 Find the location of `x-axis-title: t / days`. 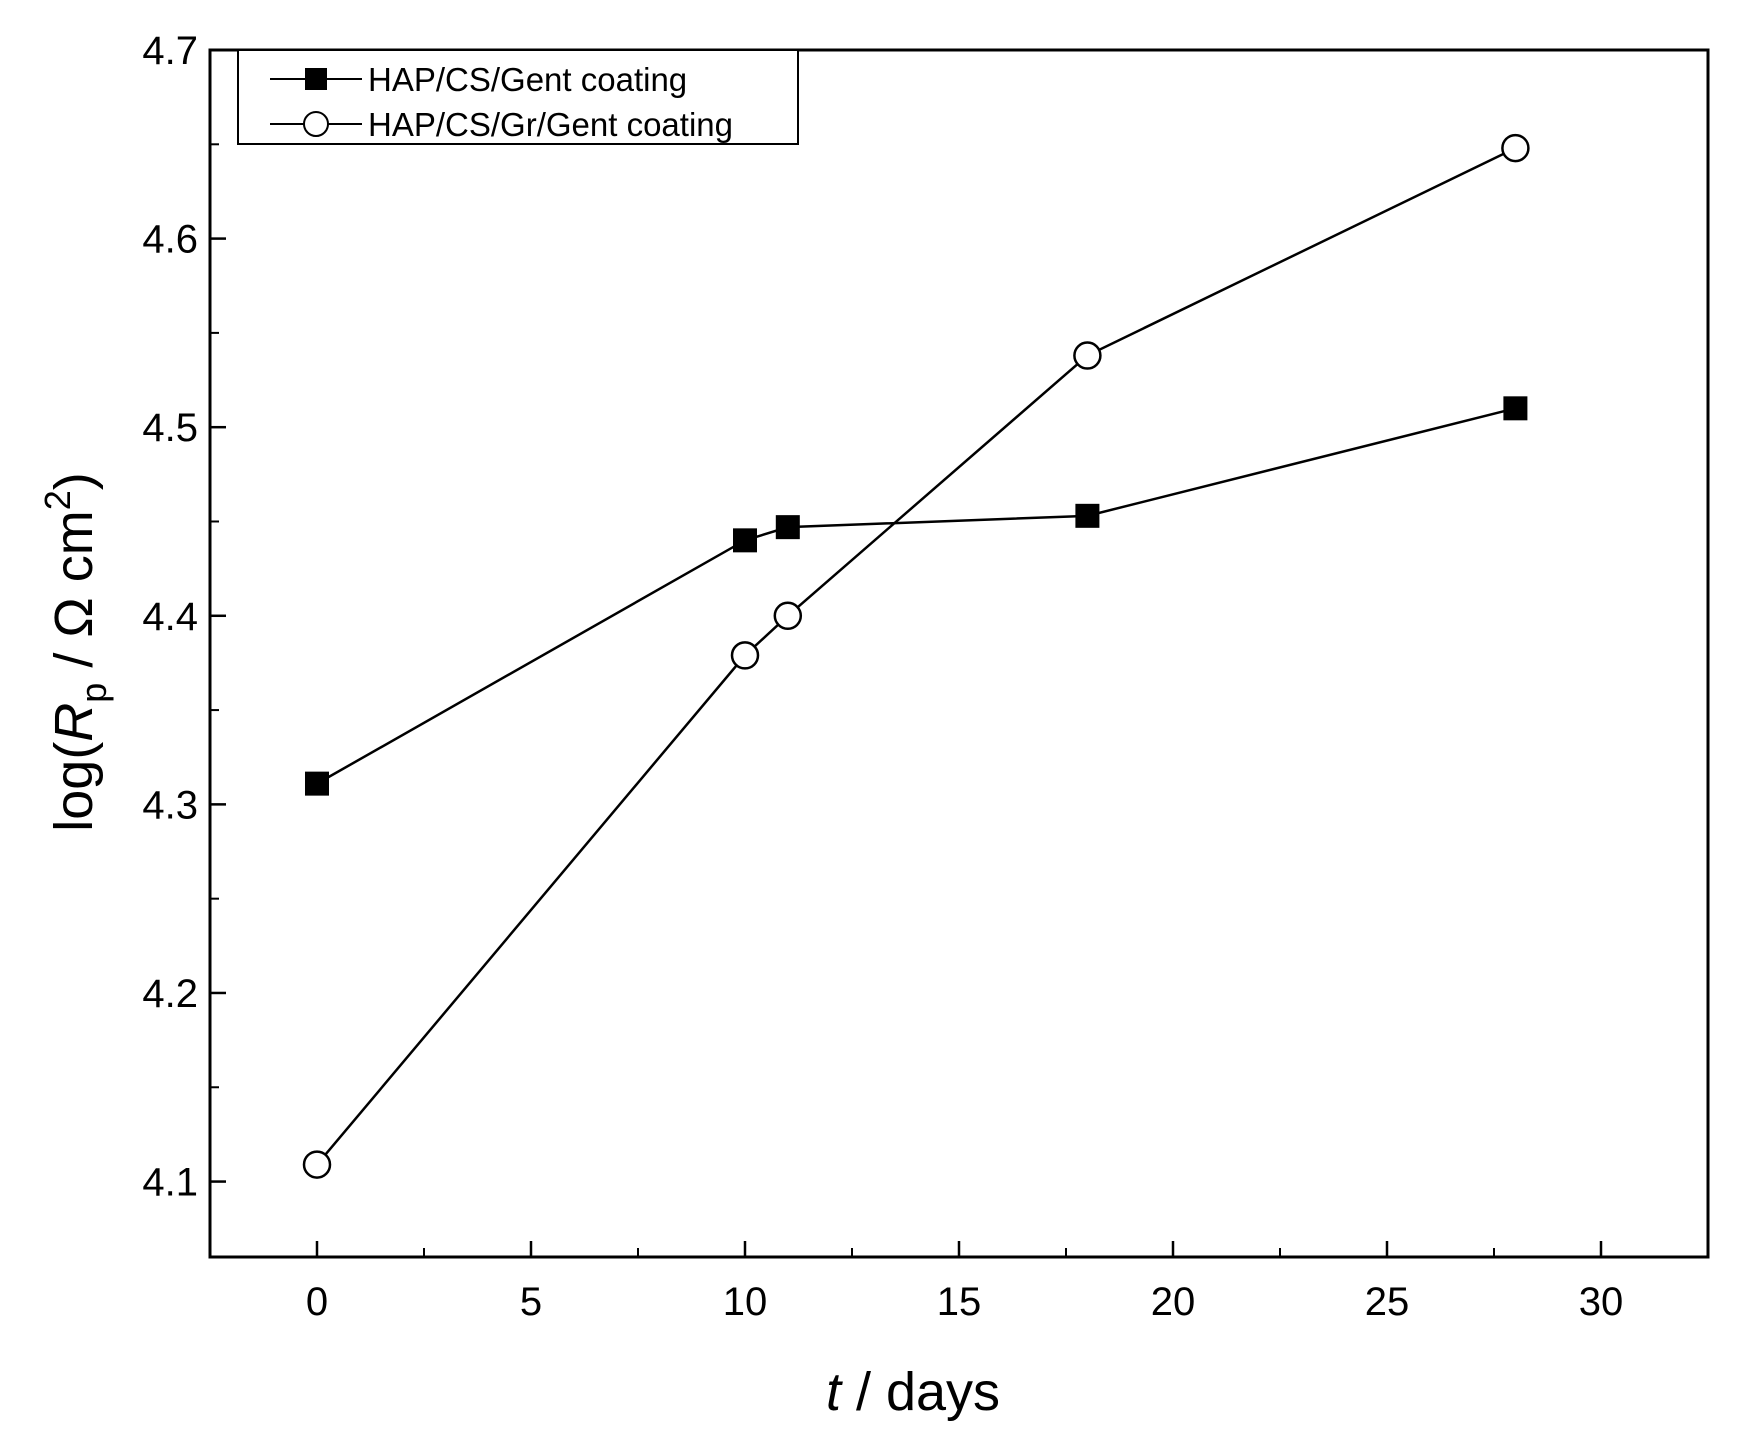

x-axis-title: t / days is located at coordinates (913, 1392).